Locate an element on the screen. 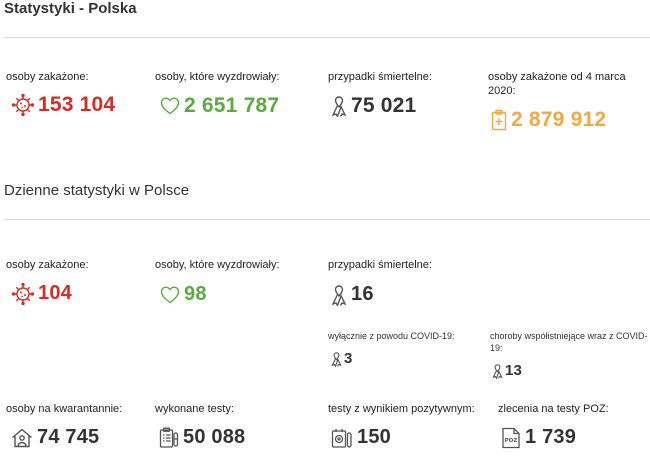 The width and height of the screenshot is (650, 466). tests-value: 50 088 is located at coordinates (214, 437).